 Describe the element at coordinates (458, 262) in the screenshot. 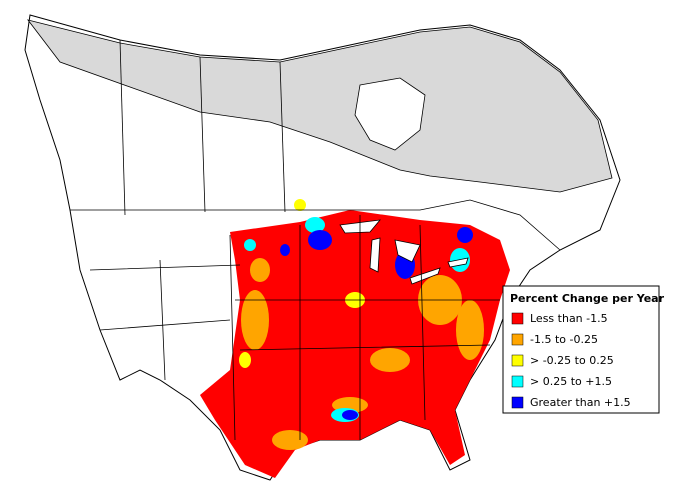

I see `lake-ontario` at that location.